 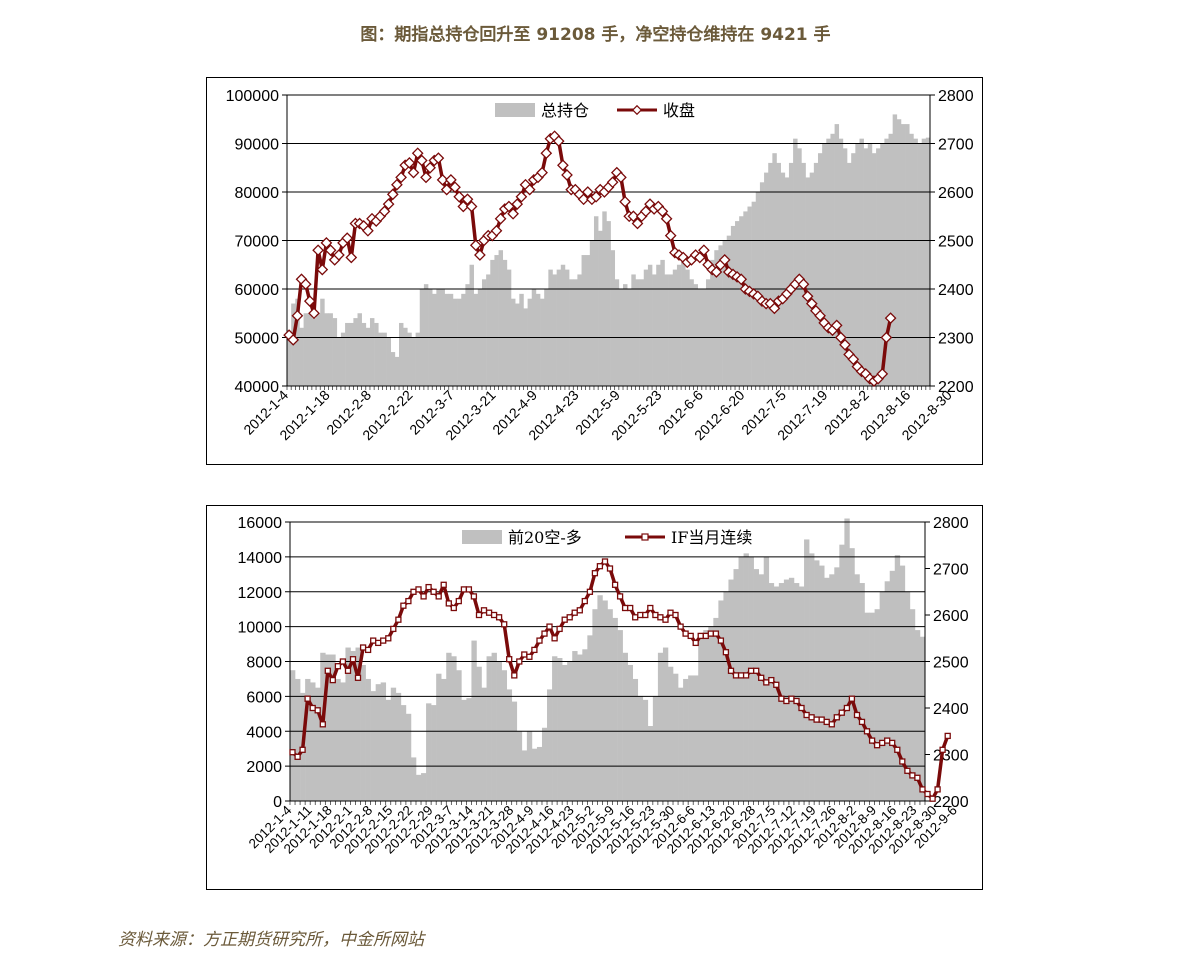 I want to click on chart1-left-tick-label: 80000, so click(x=257, y=193).